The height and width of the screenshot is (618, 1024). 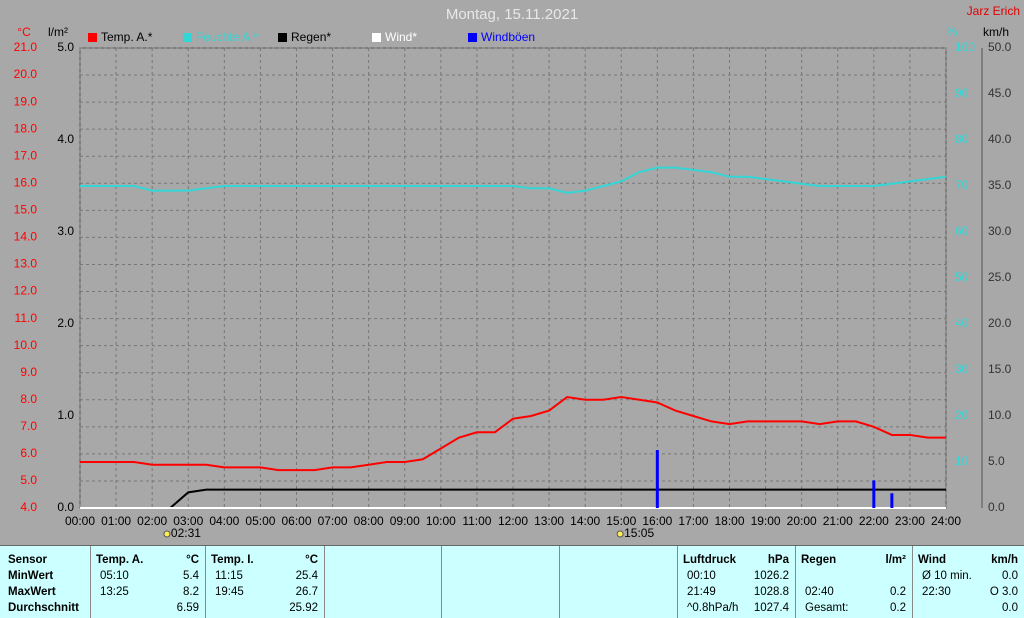 I want to click on section-header: Luftdruck, so click(x=710, y=560).